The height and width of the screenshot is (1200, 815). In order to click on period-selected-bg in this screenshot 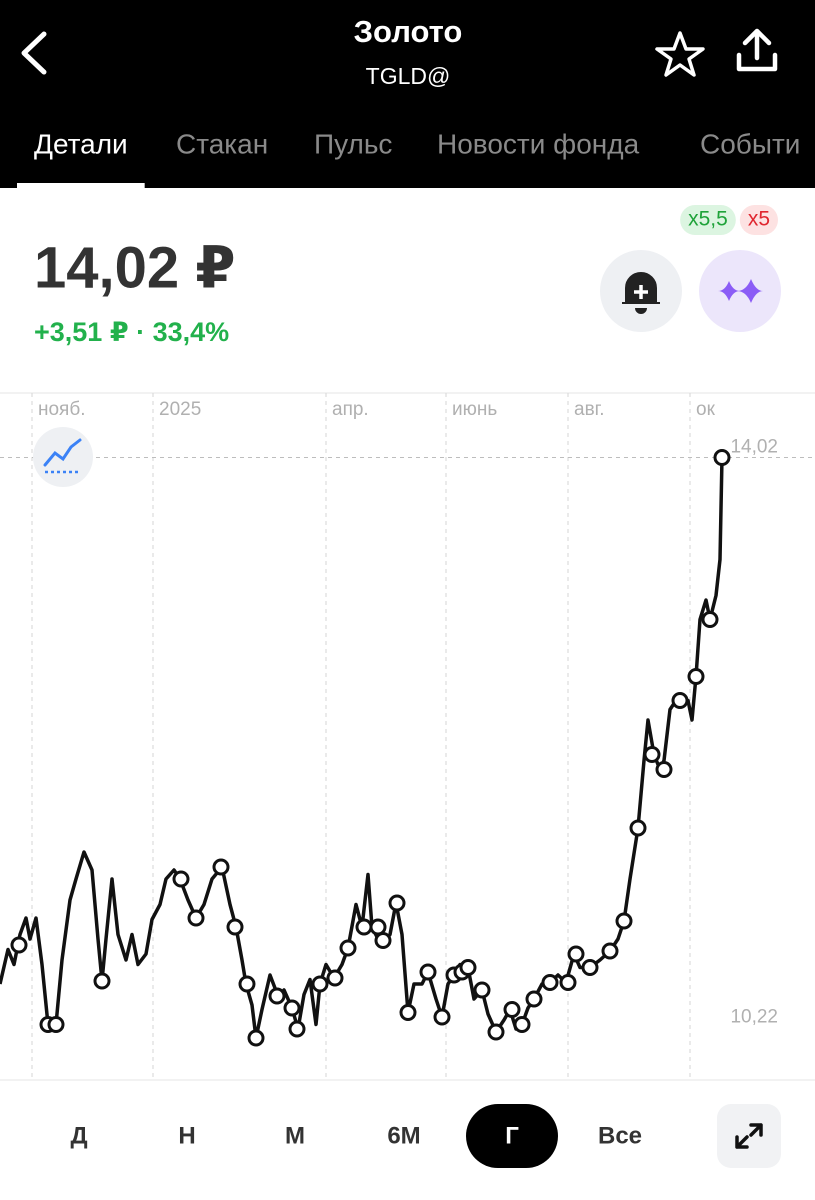, I will do `click(512, 1136)`.